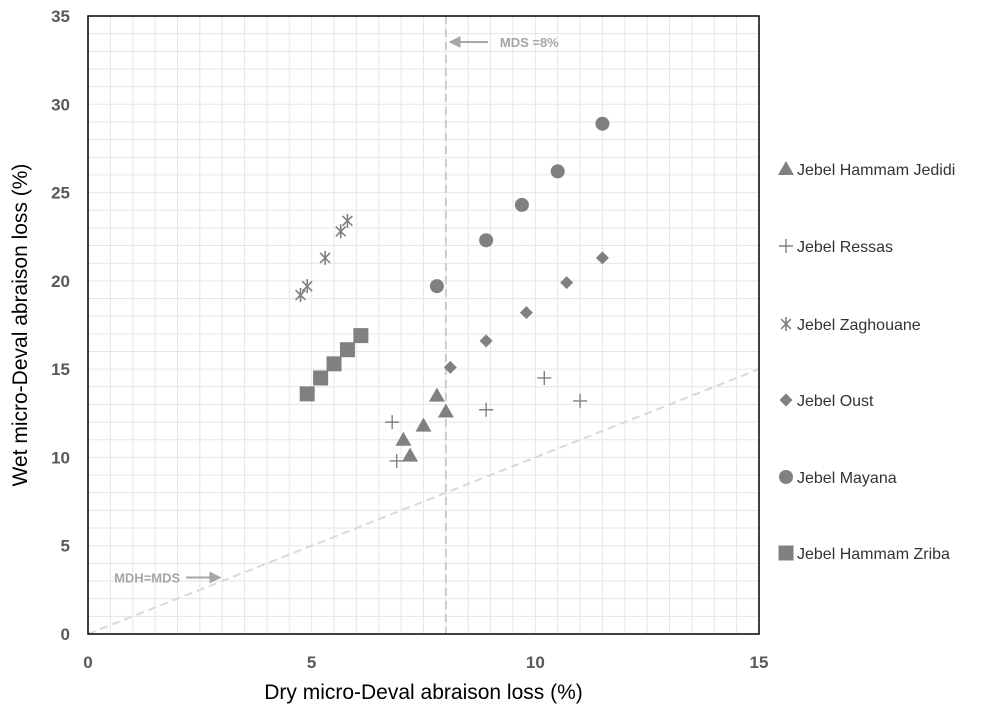  I want to click on y-tick-label: 30, so click(60, 104).